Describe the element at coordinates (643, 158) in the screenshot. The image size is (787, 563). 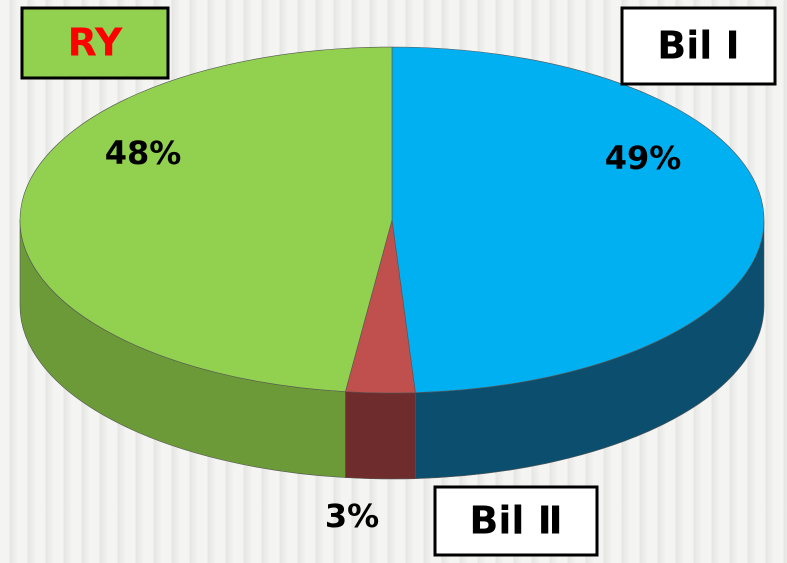
I see `value-label: 49%` at that location.